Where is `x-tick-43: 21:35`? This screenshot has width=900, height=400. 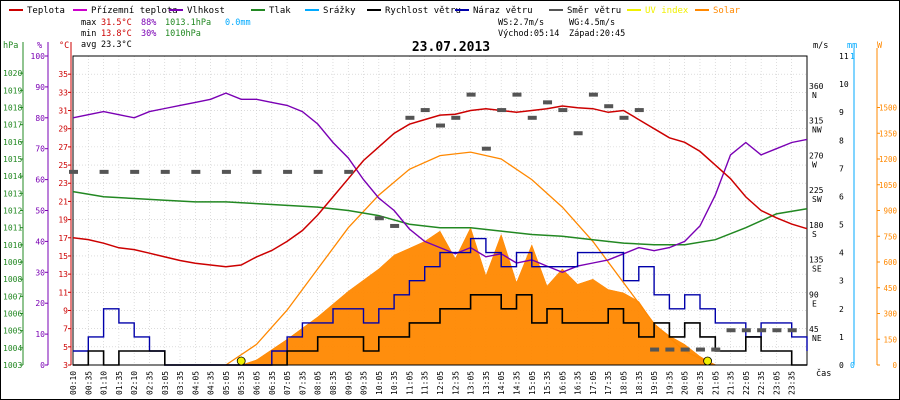 x-tick-43: 21:35 is located at coordinates (731, 383).